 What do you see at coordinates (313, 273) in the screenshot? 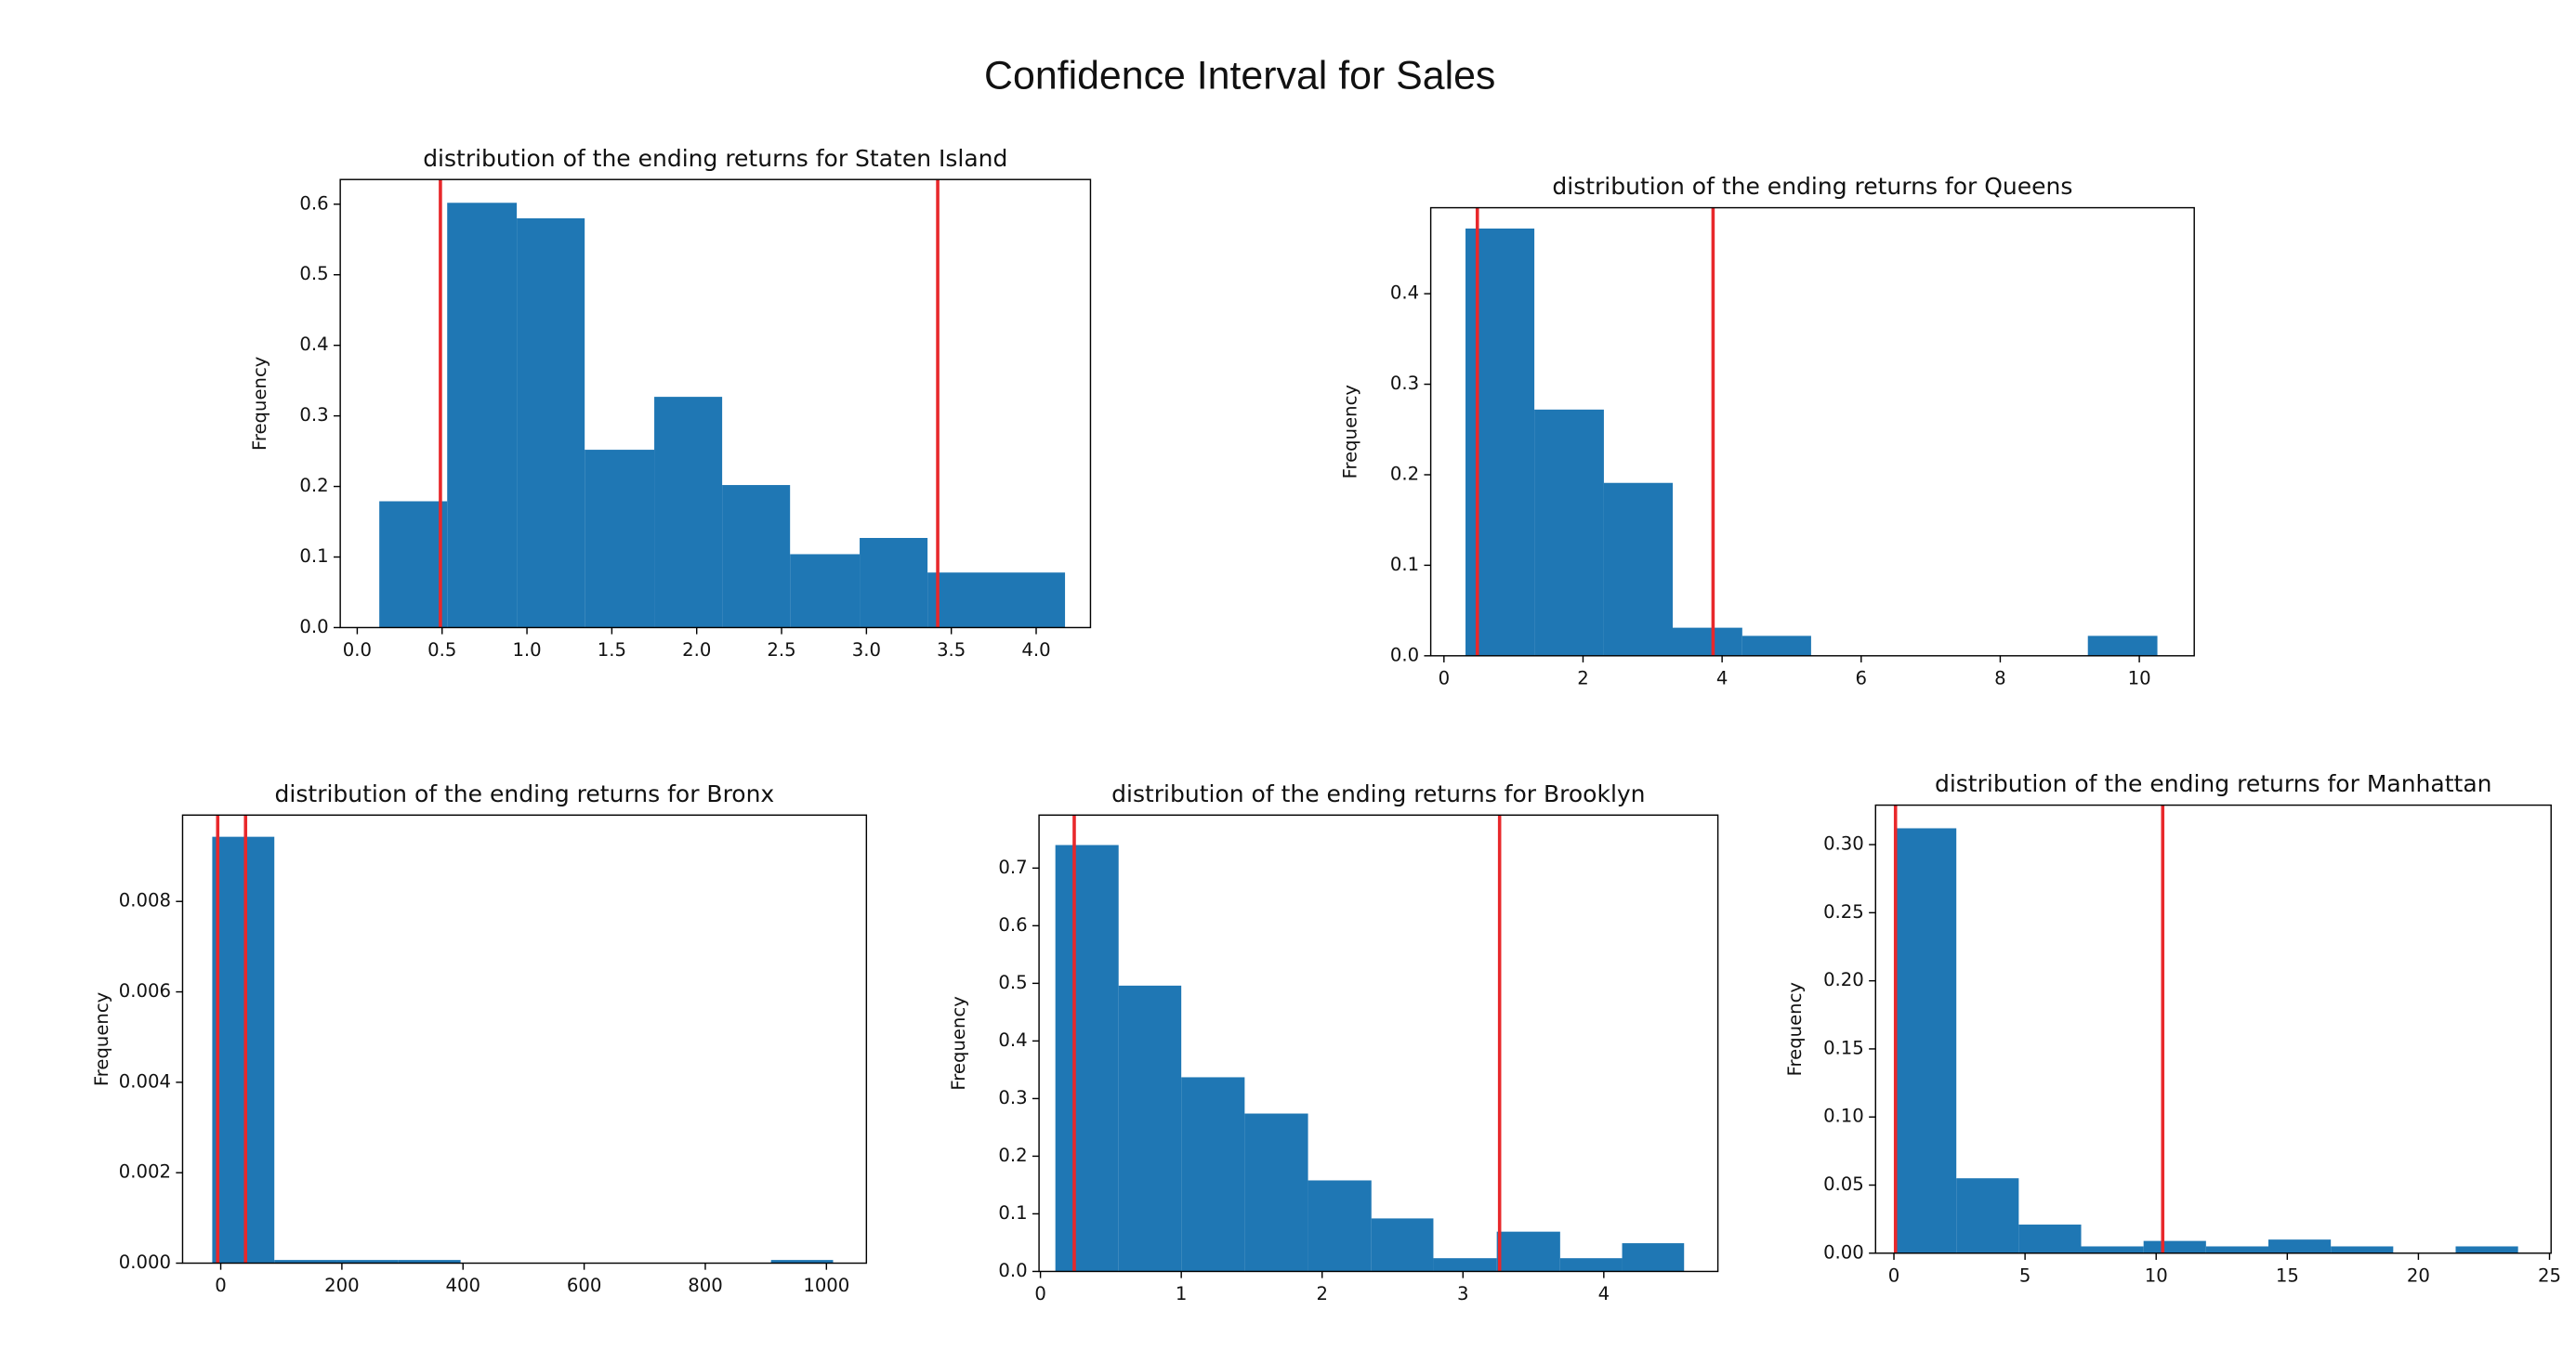
I see `y-tick-label: 0.5` at bounding box center [313, 273].